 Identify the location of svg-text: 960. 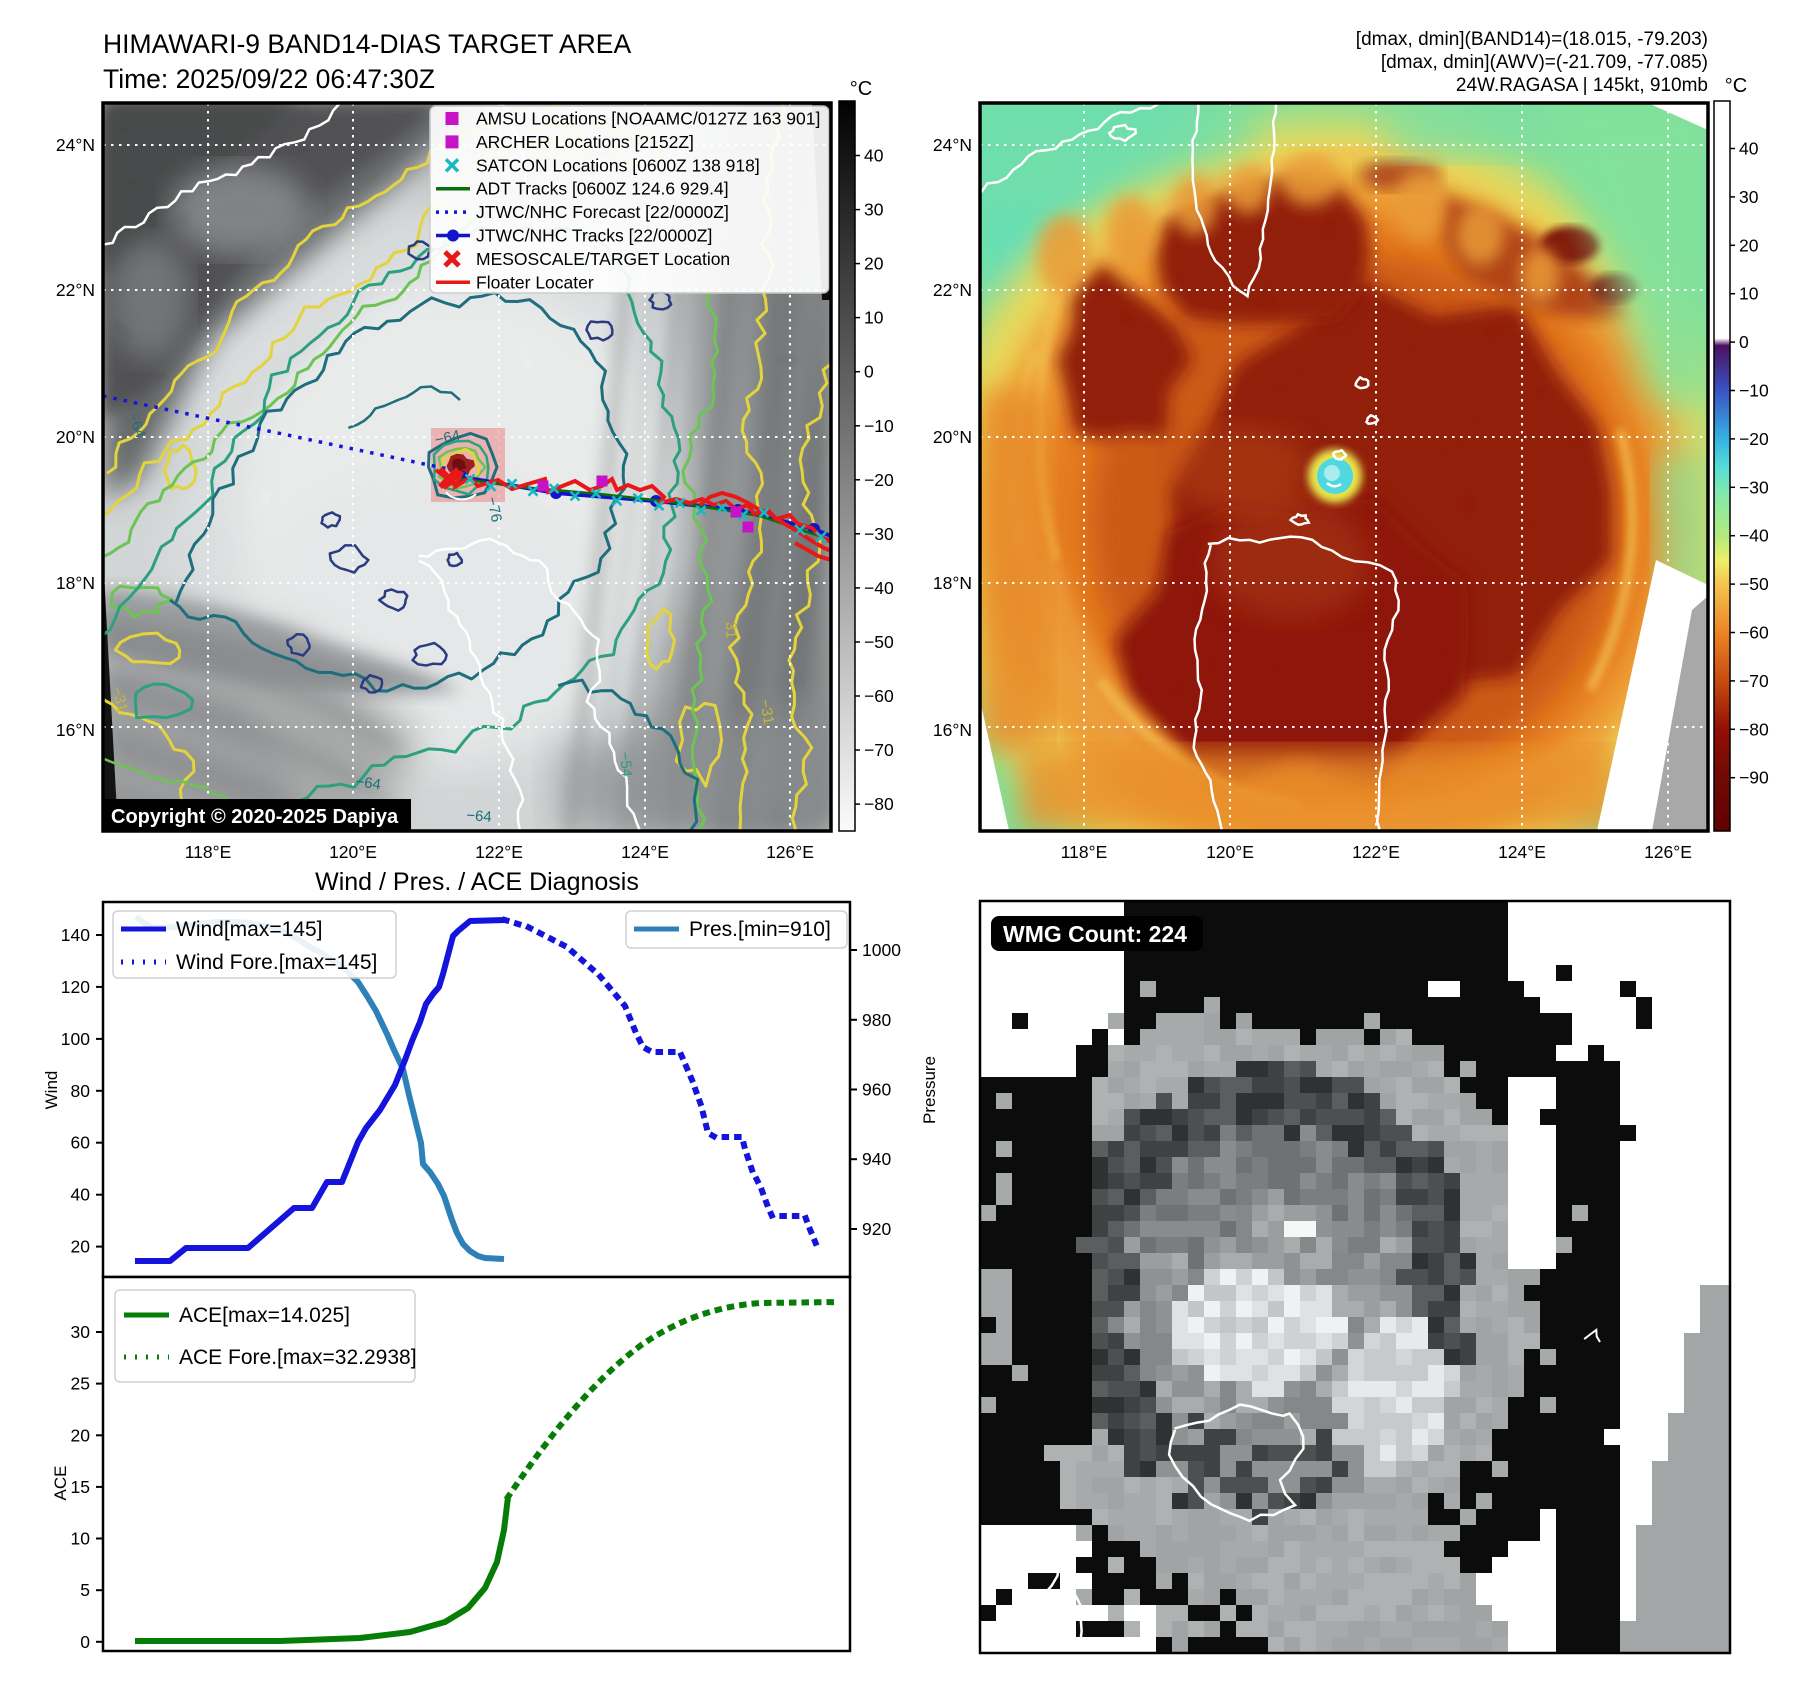
(876, 1090).